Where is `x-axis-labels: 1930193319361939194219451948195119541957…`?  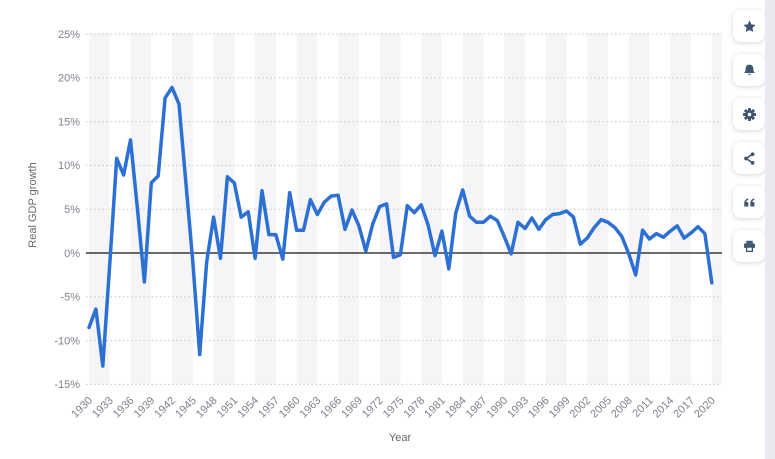
x-axis-labels: 1930193319361939194219451948195119541957… is located at coordinates (393, 408).